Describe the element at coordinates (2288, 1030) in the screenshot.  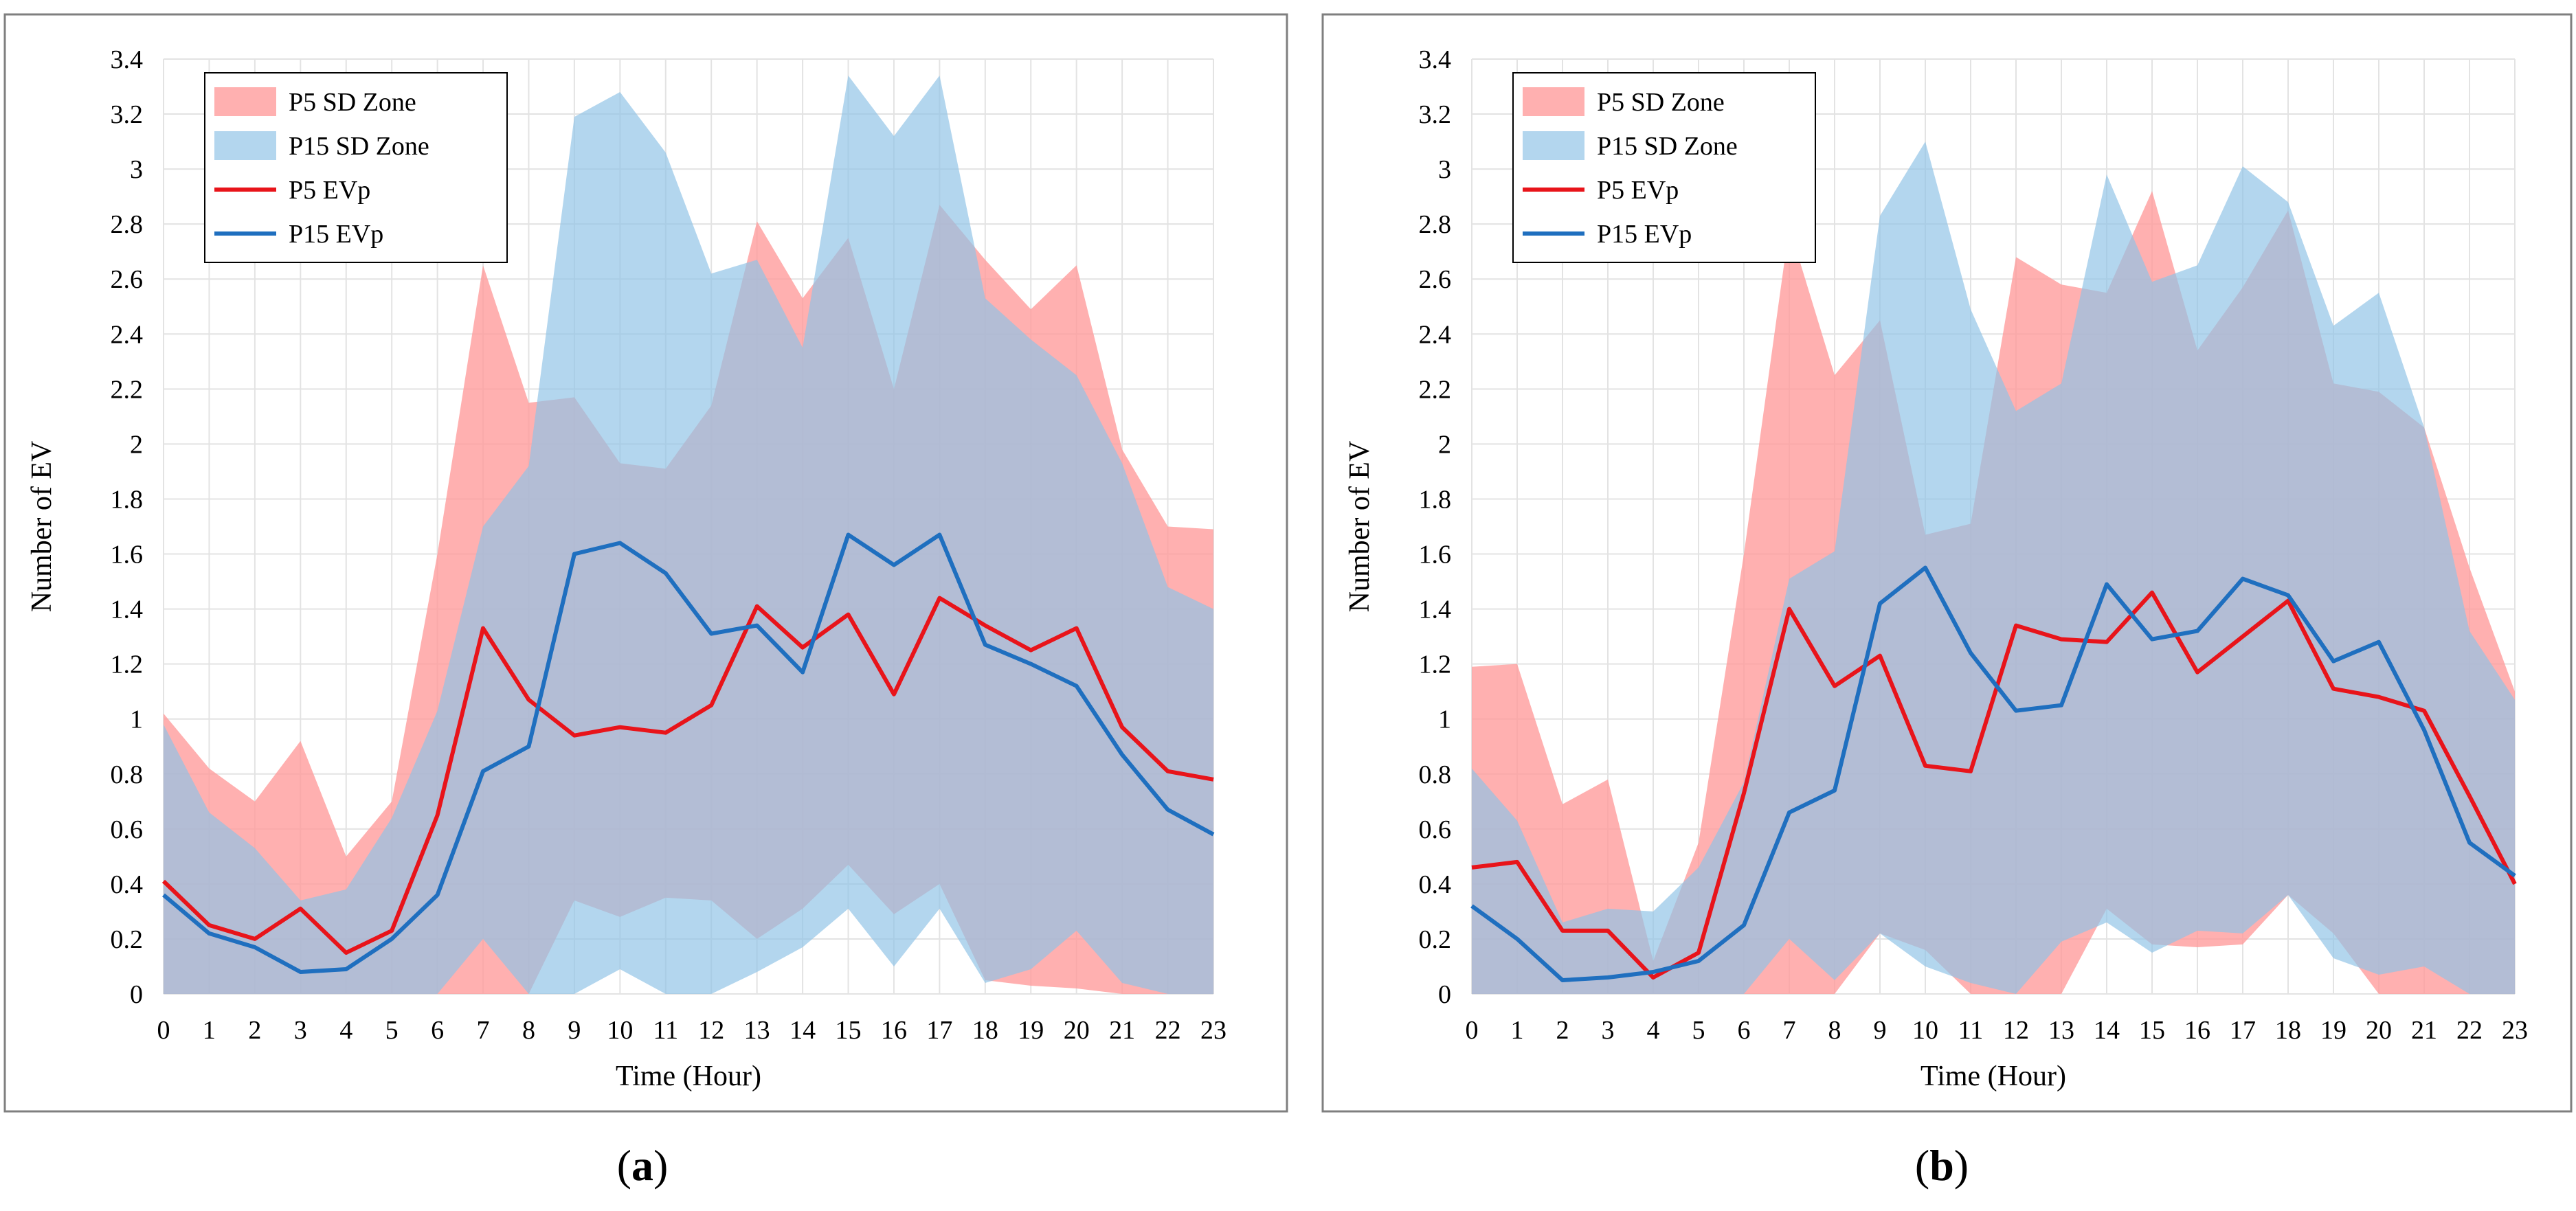
I see `x-tick-label: 18` at that location.